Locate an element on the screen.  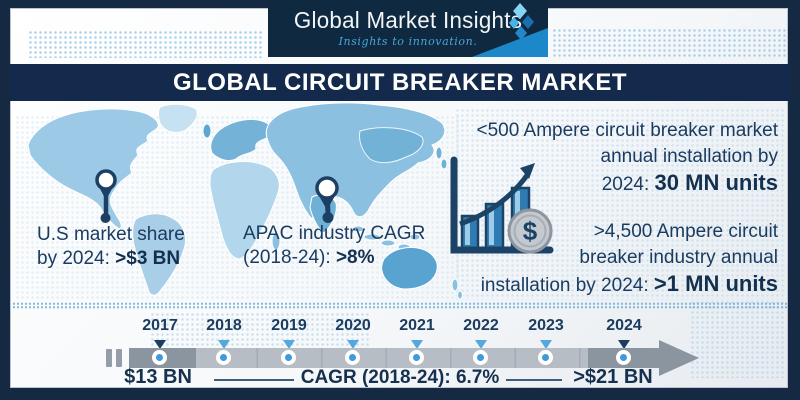
apac-map-pin-icon is located at coordinates (327, 199).